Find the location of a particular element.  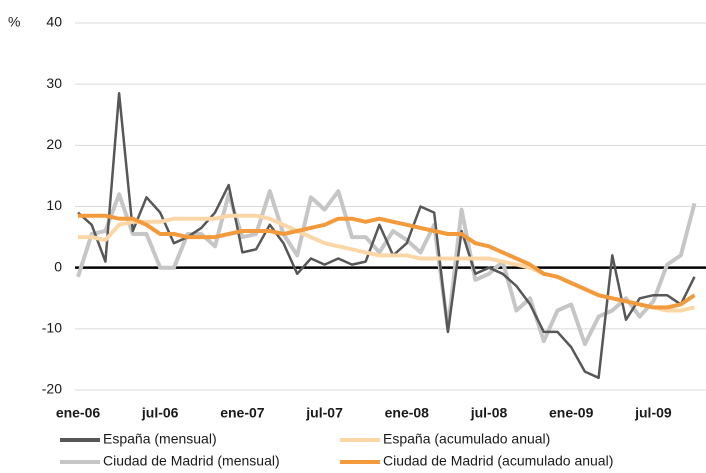

legend-label: Ciudad de Madrid (acumulado anual) is located at coordinates (498, 461).